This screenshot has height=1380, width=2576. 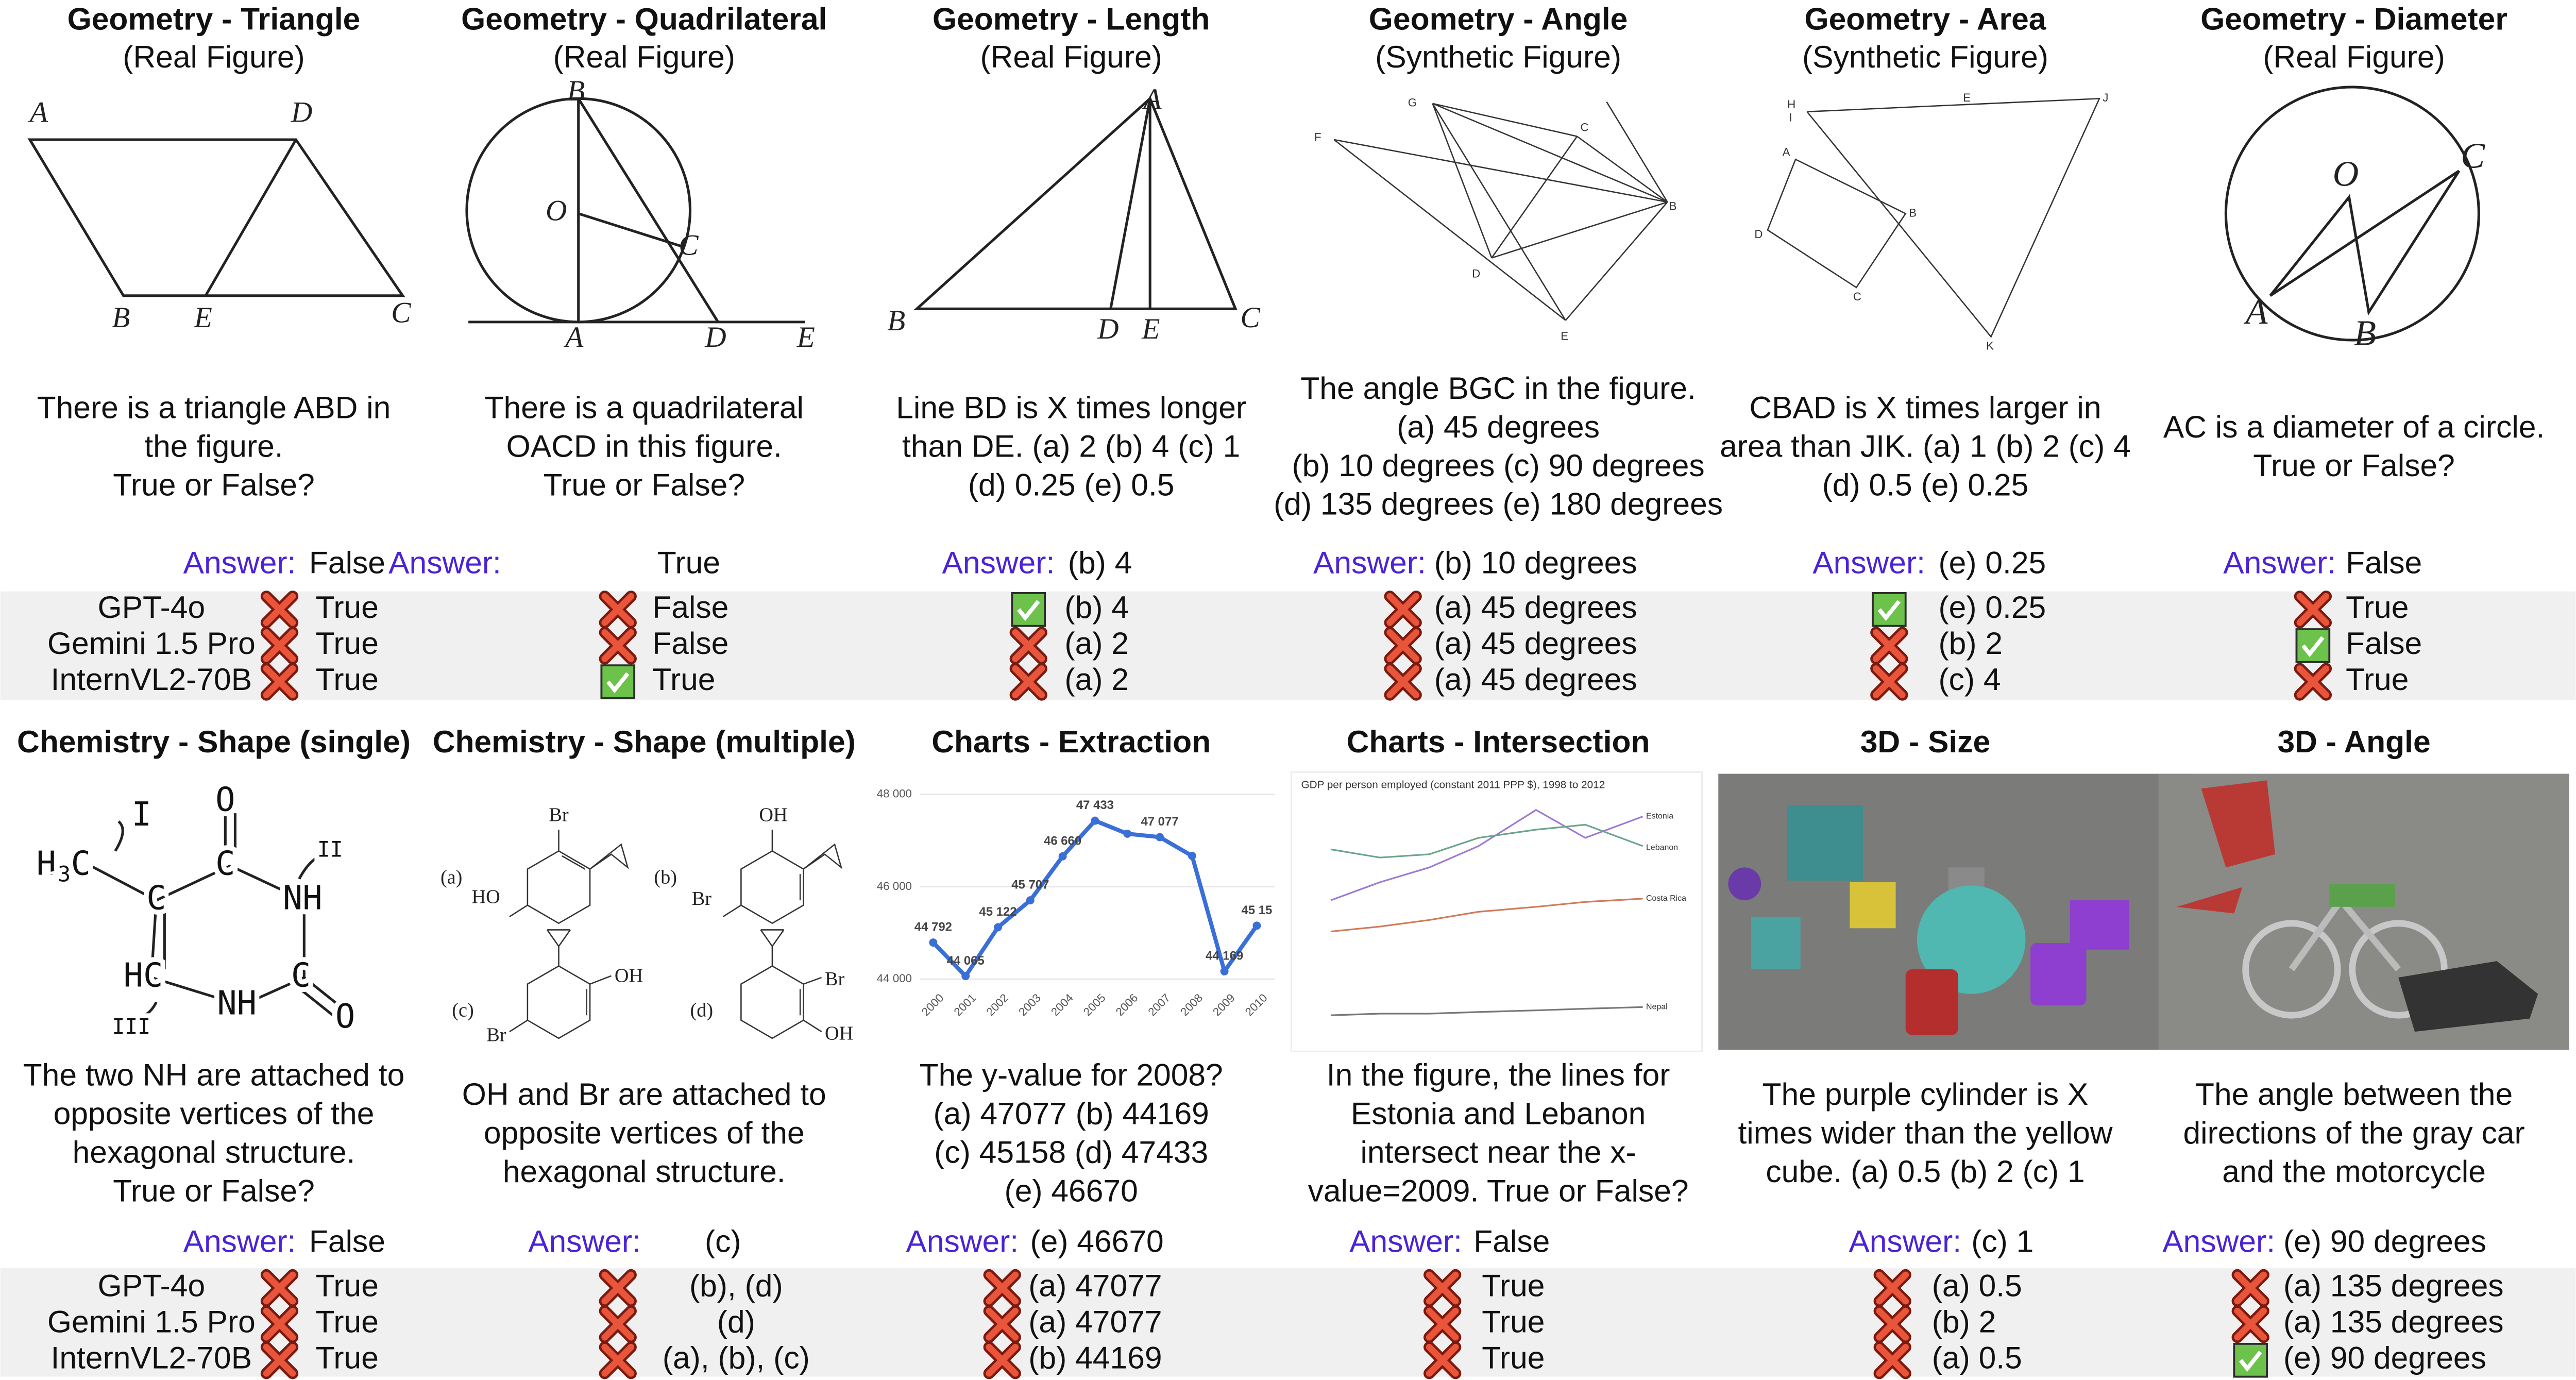 What do you see at coordinates (151, 679) in the screenshot?
I see `model-name: InternVL2-70B` at bounding box center [151, 679].